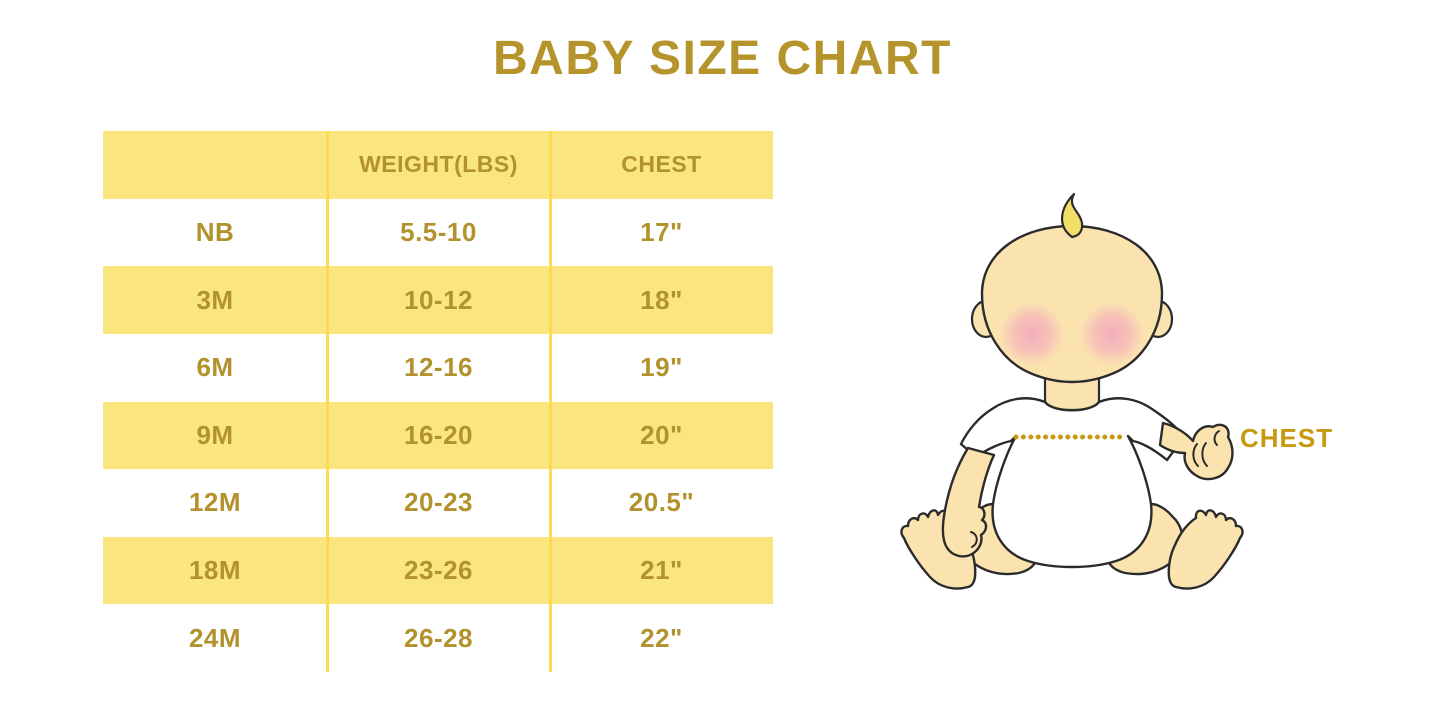  Describe the element at coordinates (215, 434) in the screenshot. I see `size-cell: 9M` at that location.